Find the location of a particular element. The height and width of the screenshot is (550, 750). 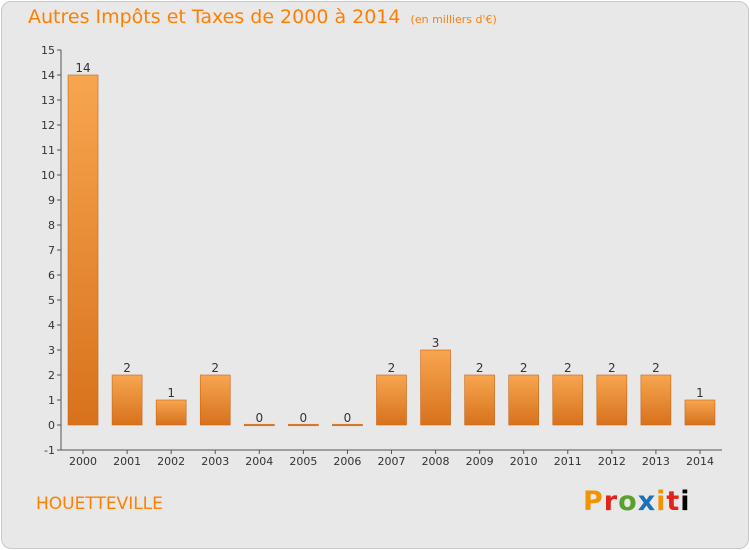

y-tick-label: 3 is located at coordinates (51, 350).